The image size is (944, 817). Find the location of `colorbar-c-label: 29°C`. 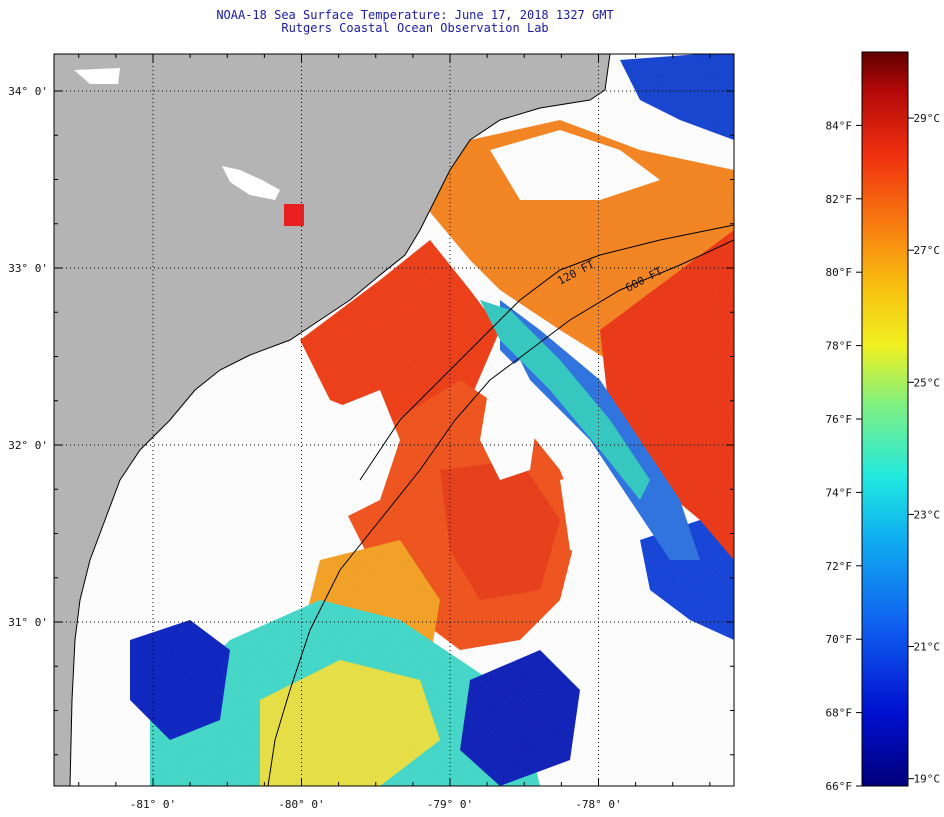

colorbar-c-label: 29°C is located at coordinates (927, 118).